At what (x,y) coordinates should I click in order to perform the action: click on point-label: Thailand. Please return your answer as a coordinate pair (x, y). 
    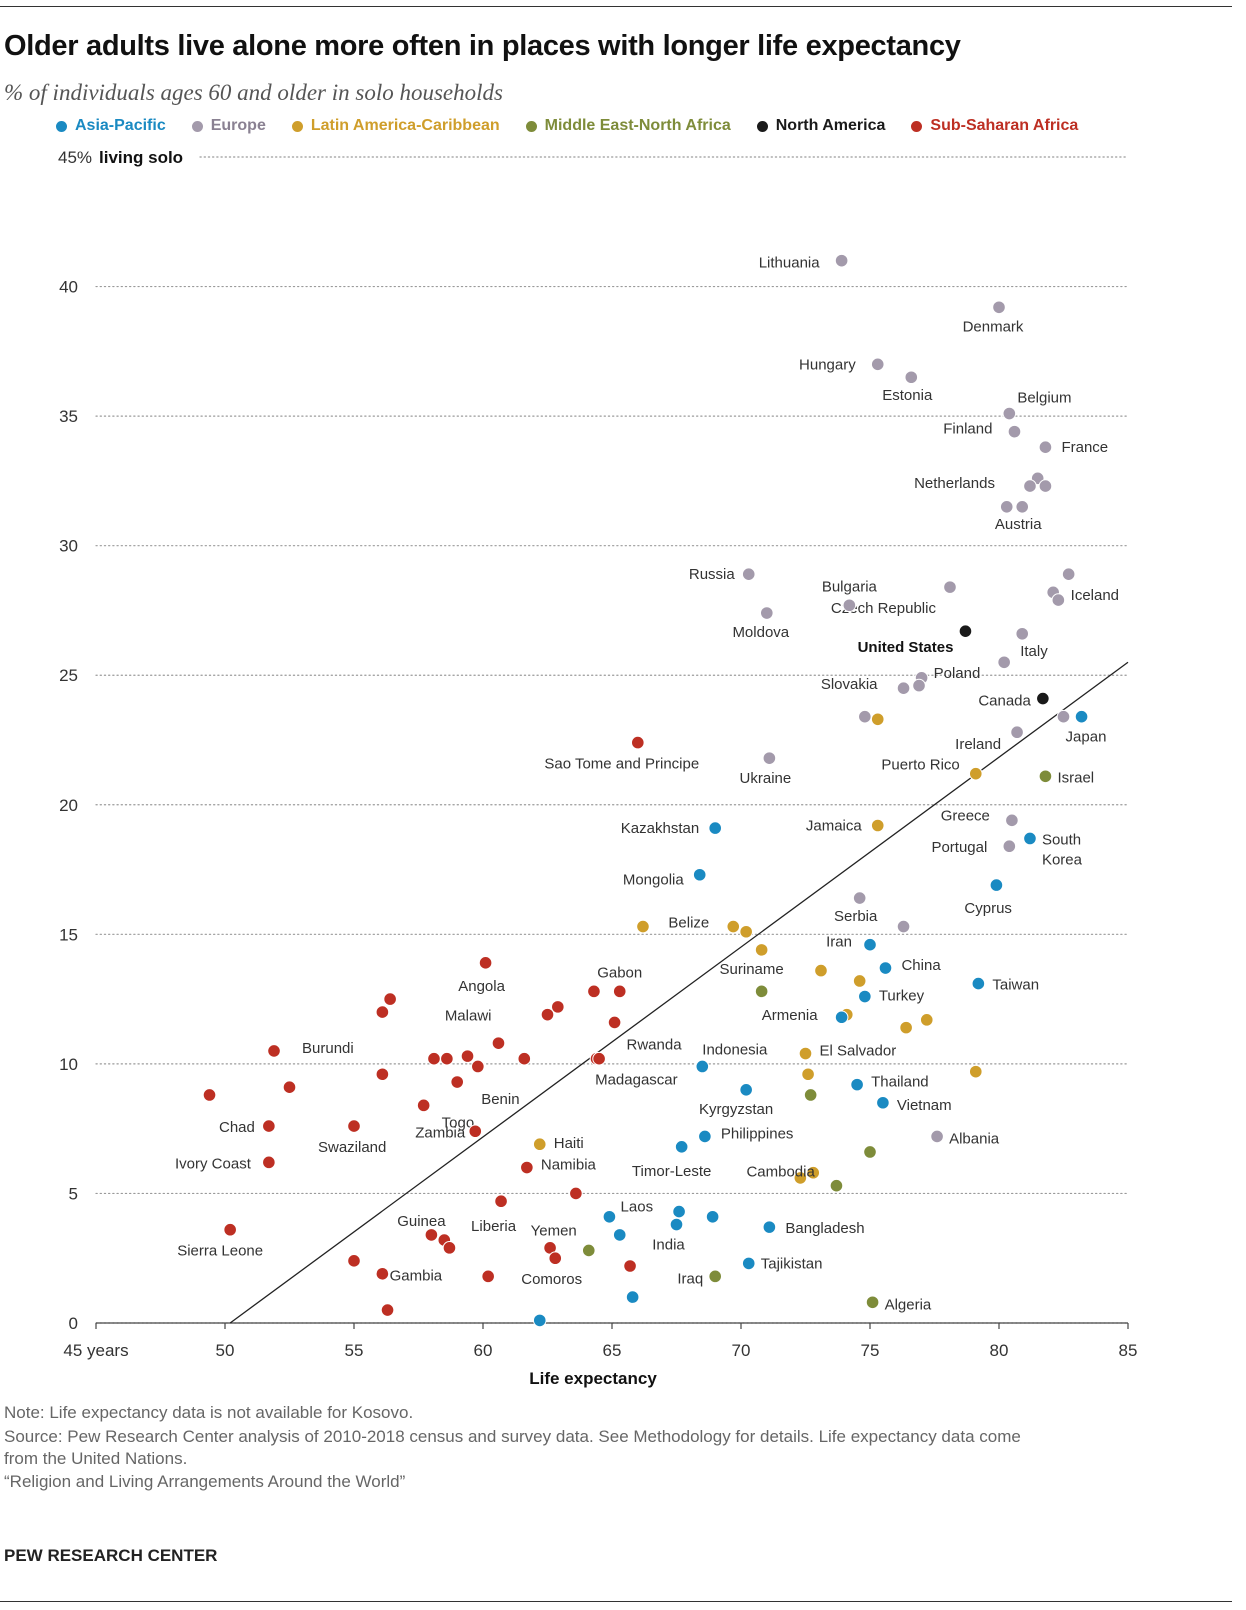
    Looking at the image, I should click on (900, 1082).